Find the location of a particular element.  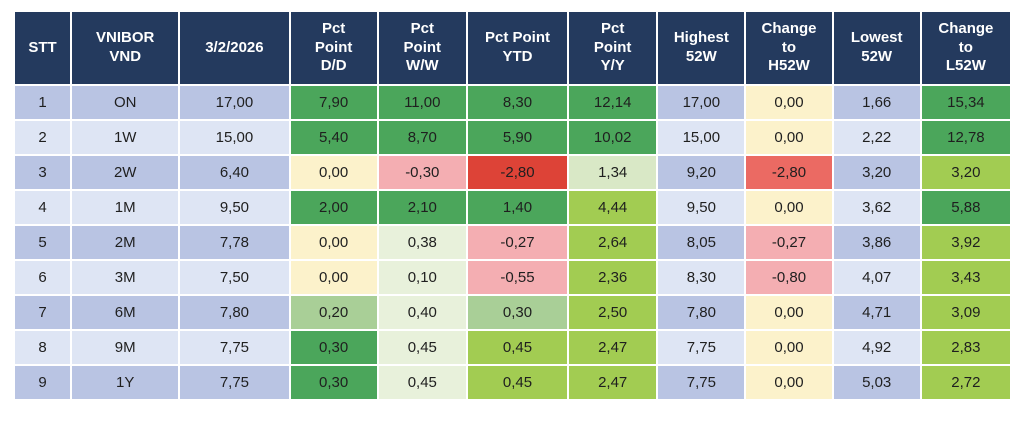

table-cell: 6,40 is located at coordinates (234, 172).